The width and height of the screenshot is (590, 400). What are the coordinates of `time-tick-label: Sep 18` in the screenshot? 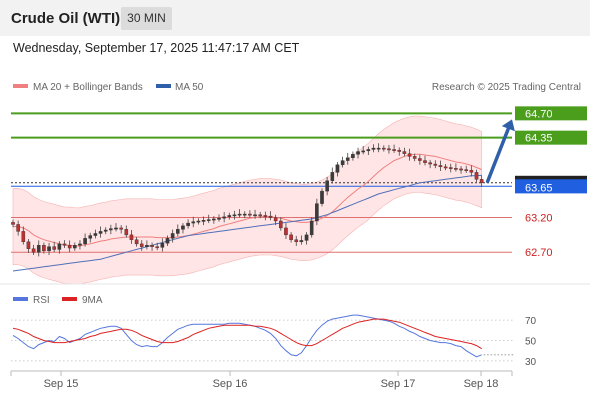 It's located at (481, 384).